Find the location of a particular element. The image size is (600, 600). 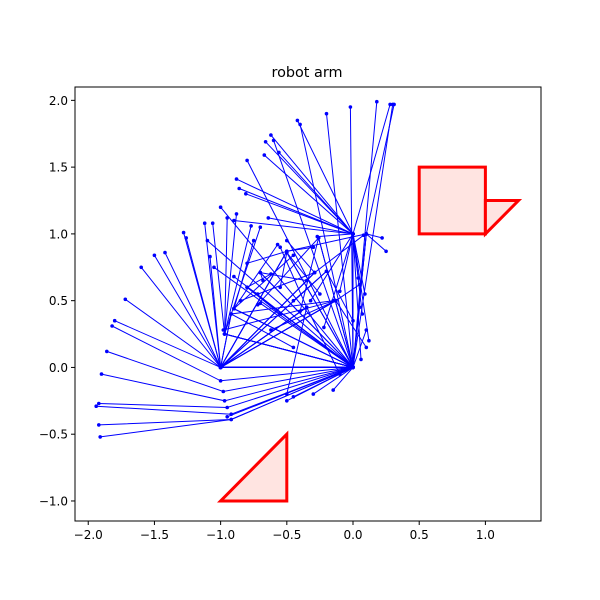

x-tick-label: −2.0 is located at coordinates (88, 535).